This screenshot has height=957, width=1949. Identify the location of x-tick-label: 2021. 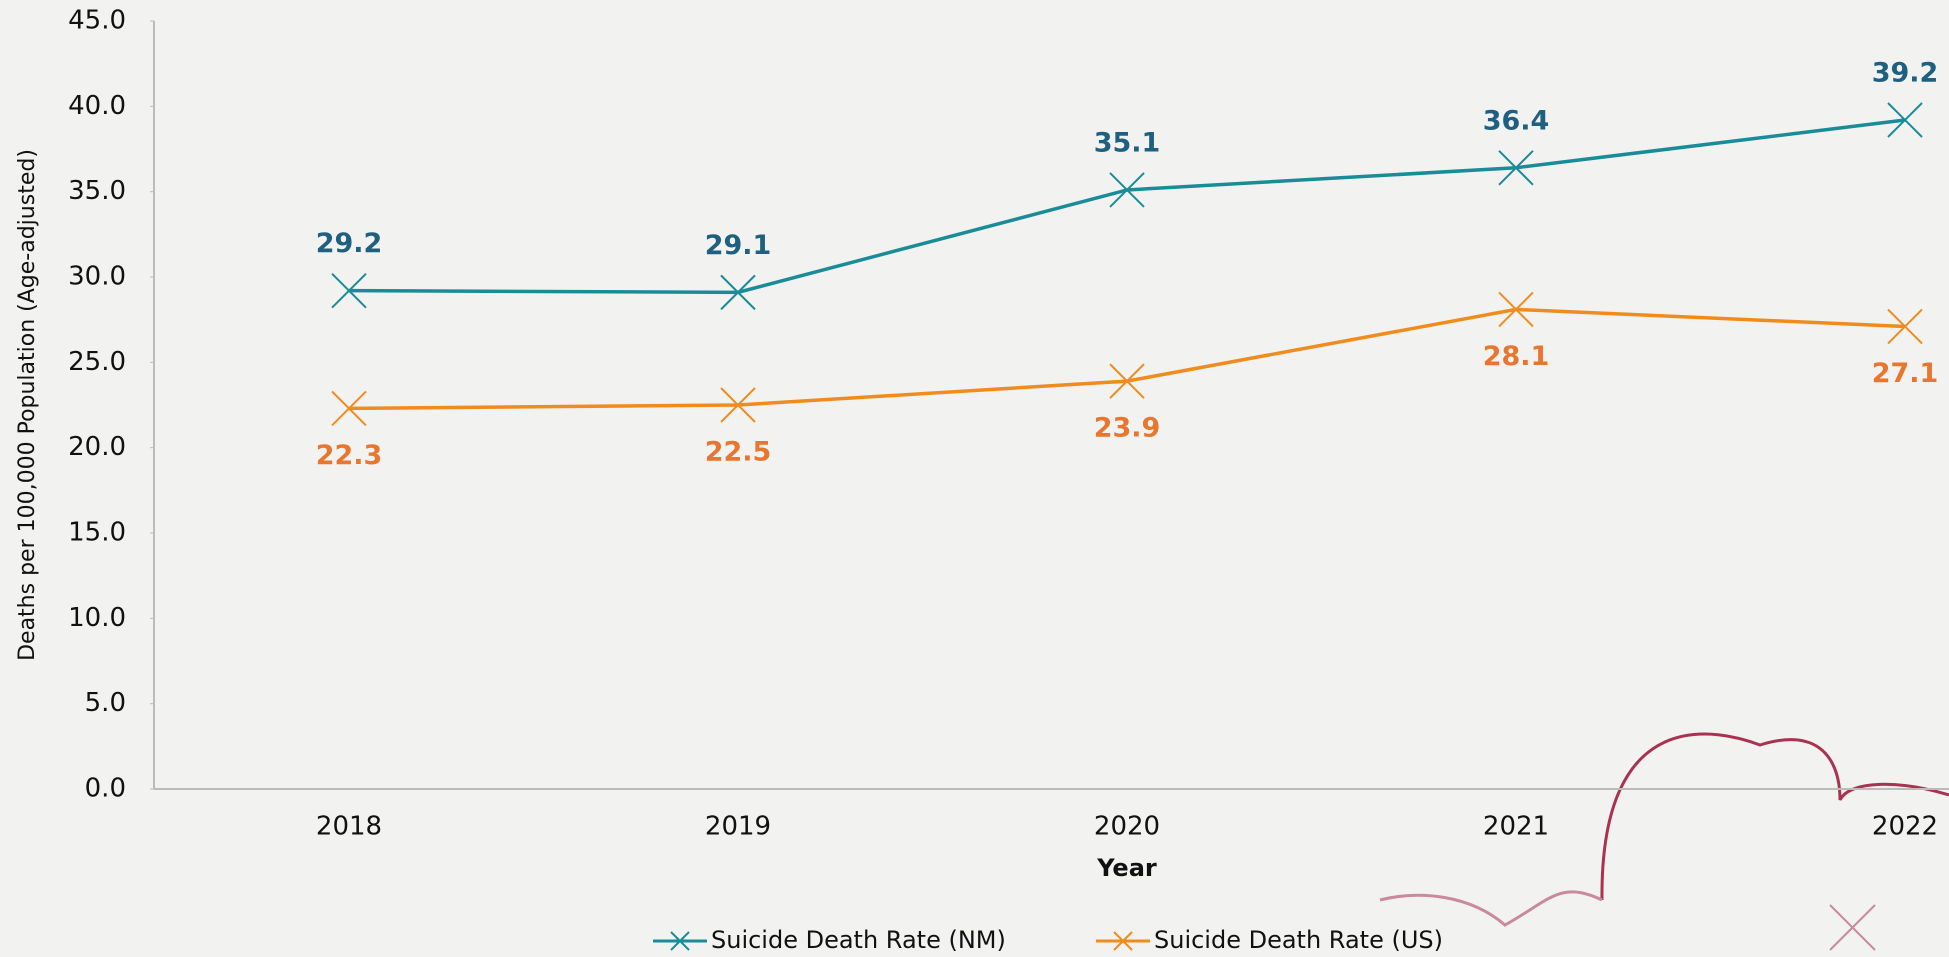
(1516, 827).